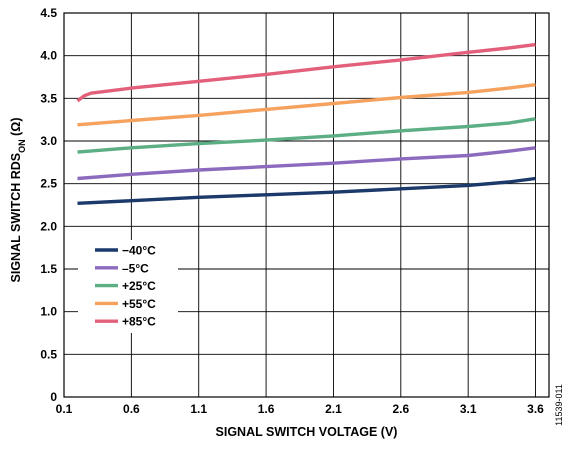 The width and height of the screenshot is (569, 452). Describe the element at coordinates (131, 409) in the screenshot. I see `x-tick-label: 0.6` at that location.